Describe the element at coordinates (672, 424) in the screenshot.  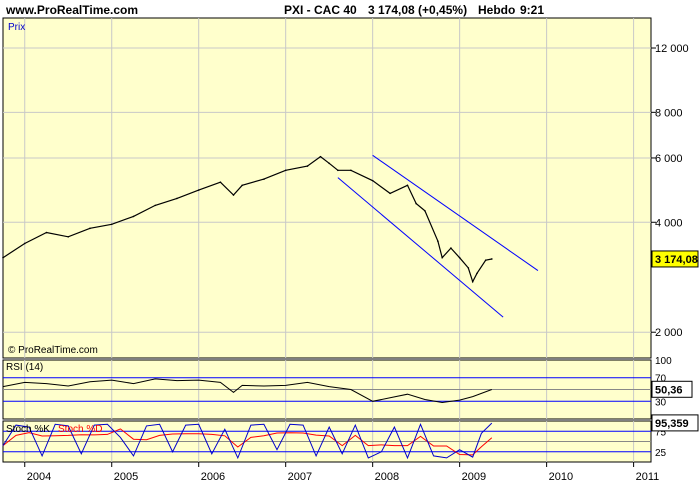
I see `stoch-last-value: 95,359` at that location.